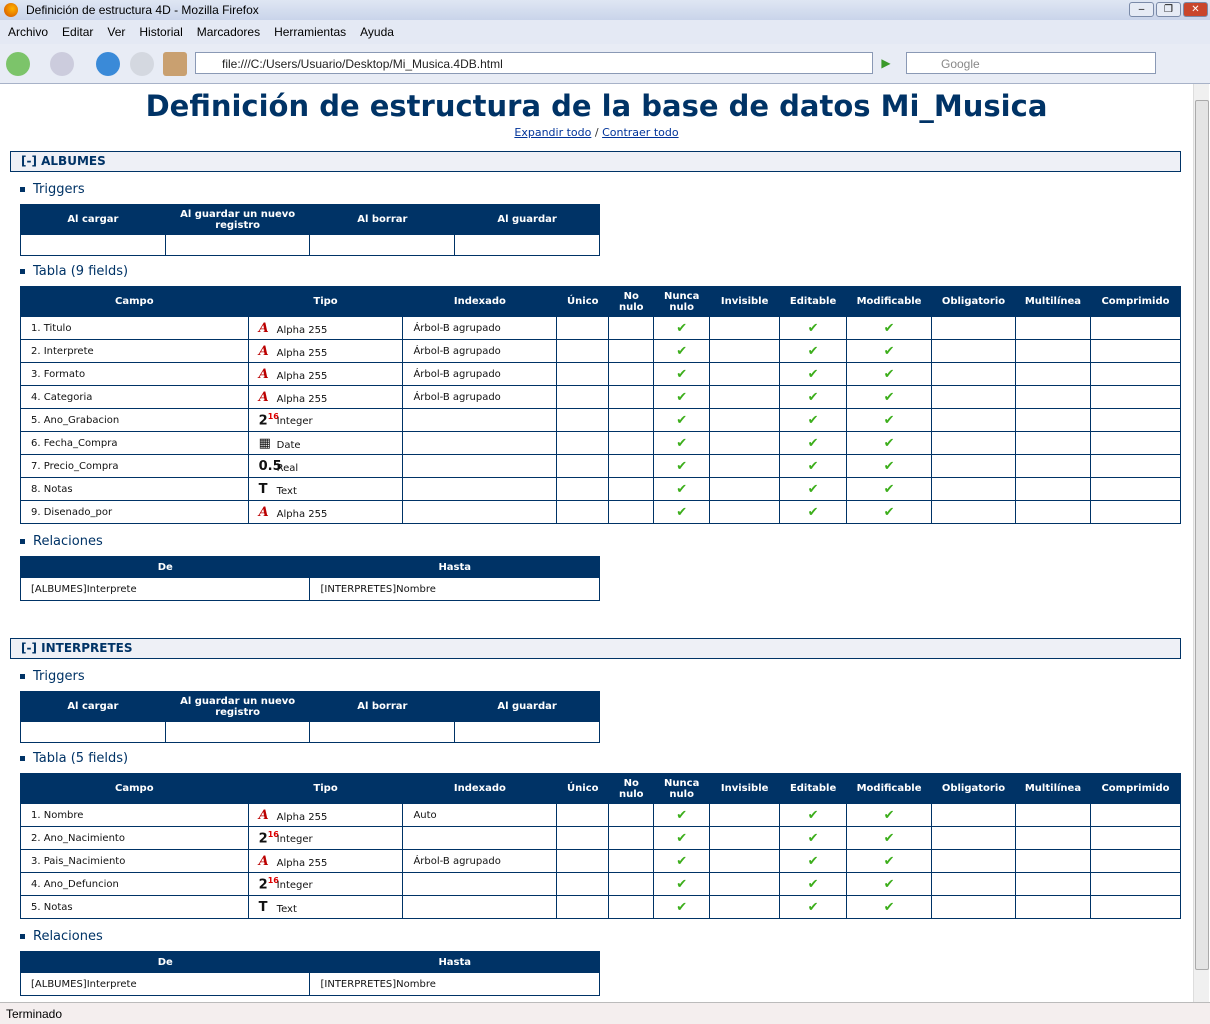 This screenshot has height=1024, width=1210. What do you see at coordinates (886, 63) in the screenshot?
I see `go-icon: ▶` at bounding box center [886, 63].